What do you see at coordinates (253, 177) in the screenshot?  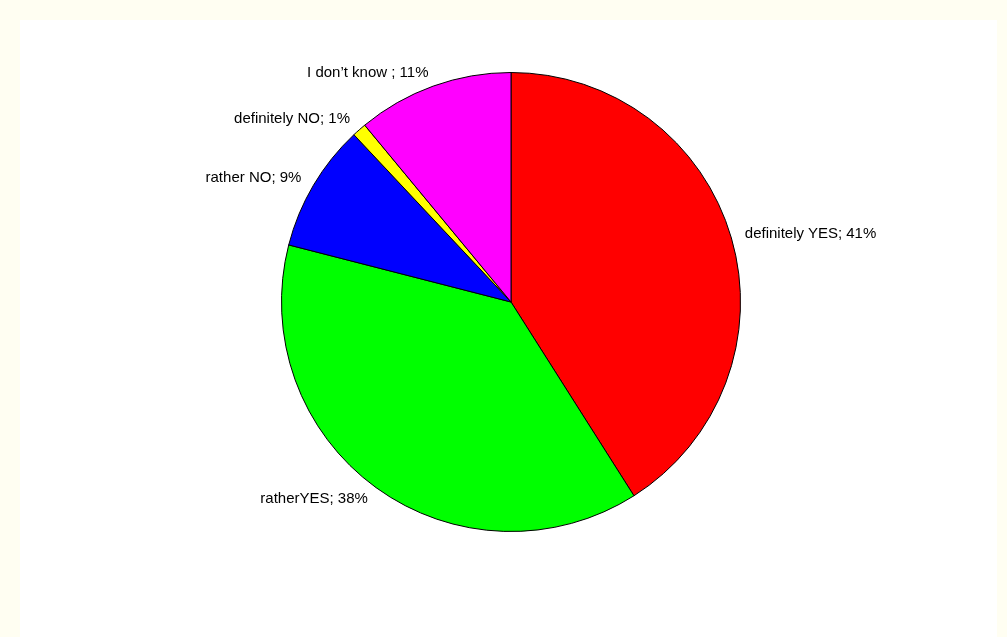 I see `slice-label: rather NO; 9%` at bounding box center [253, 177].